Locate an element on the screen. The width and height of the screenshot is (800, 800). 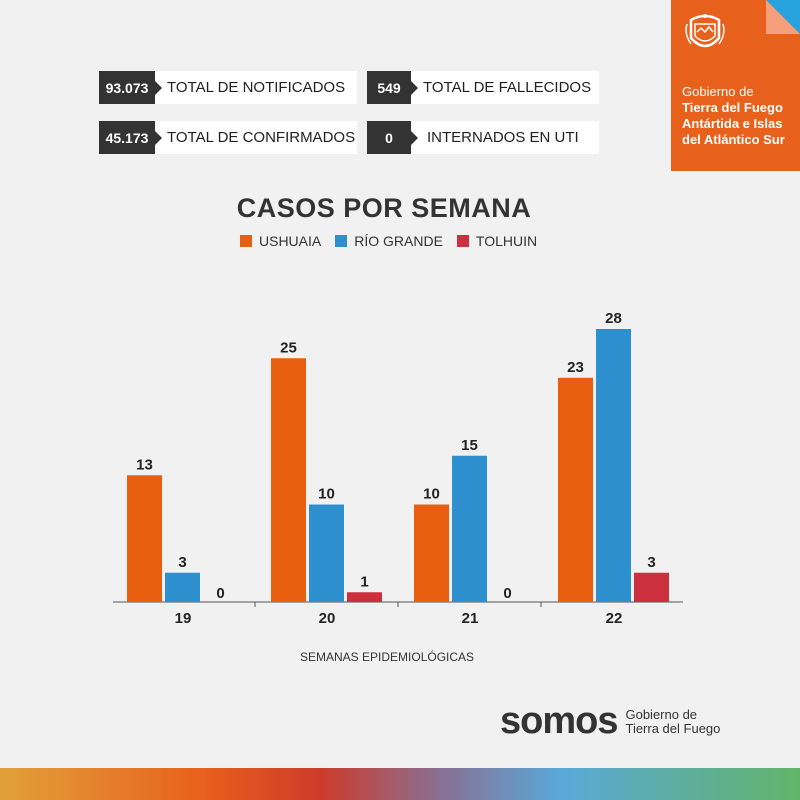
gov-line-4: del Atlántico Sur is located at coordinates (733, 139).